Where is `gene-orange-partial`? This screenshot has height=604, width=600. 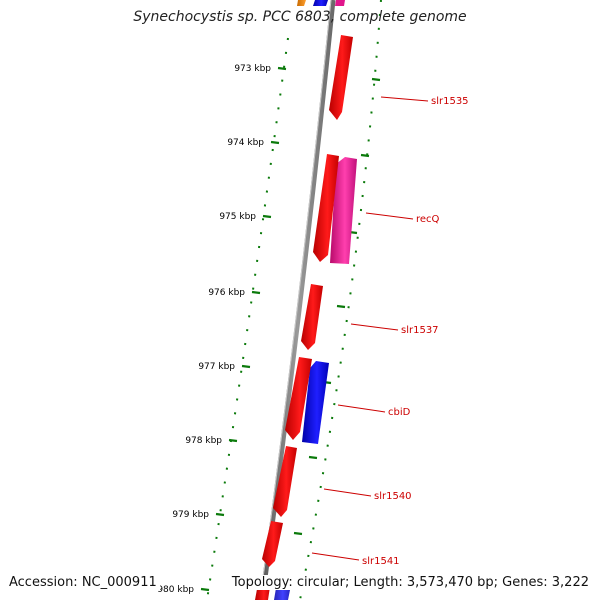 gene-orange-partial is located at coordinates (301, 3).